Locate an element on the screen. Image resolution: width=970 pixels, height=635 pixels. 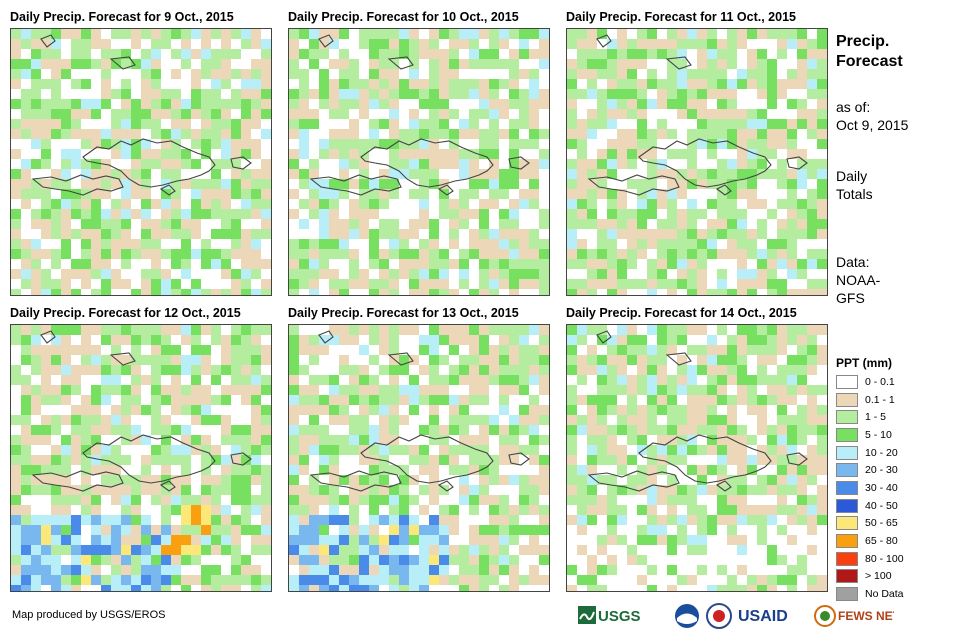
panel-title: Daily Precip. Forecast for 12 Oct., 2015 is located at coordinates (125, 313).